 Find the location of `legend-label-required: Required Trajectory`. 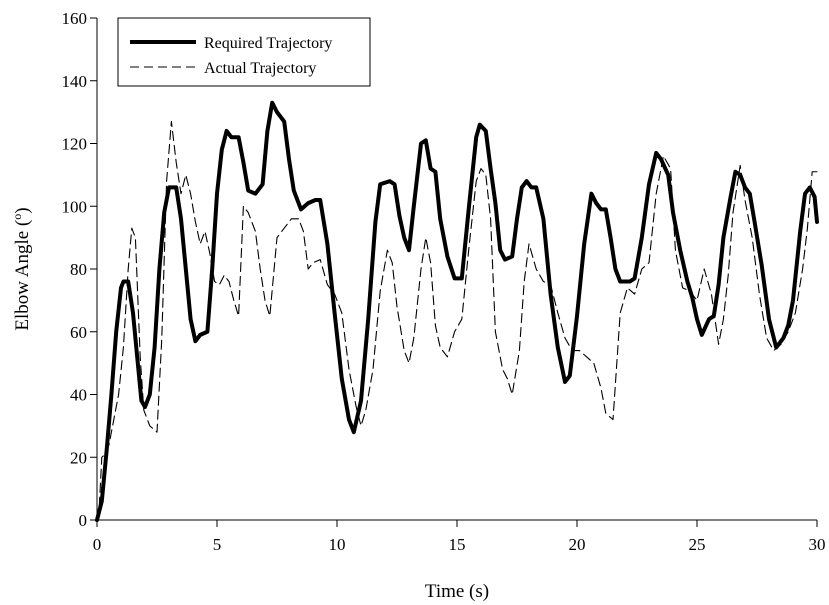

legend-label-required: Required Trajectory is located at coordinates (268, 43).